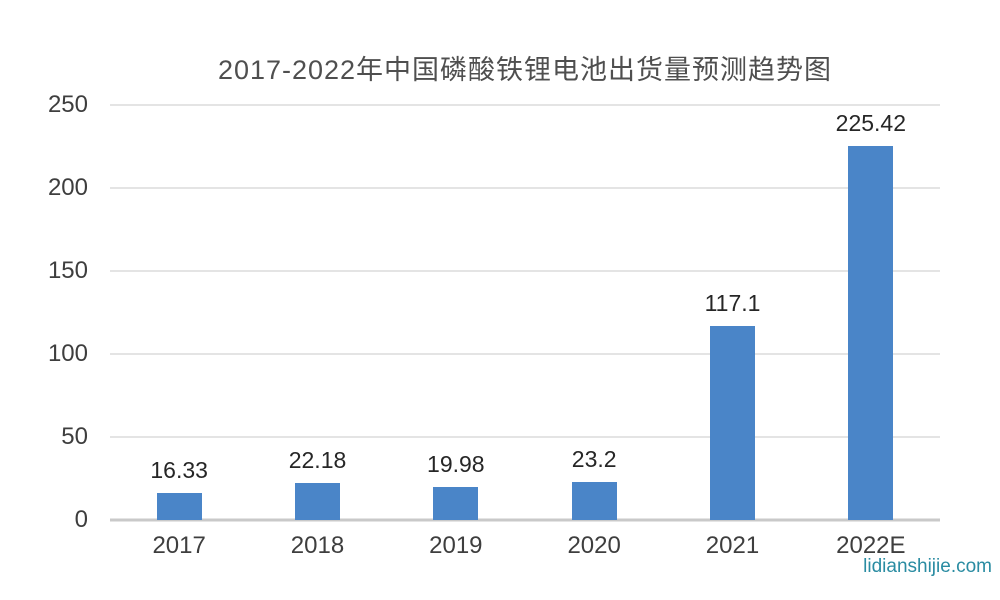 Image resolution: width=1000 pixels, height=600 pixels. What do you see at coordinates (67, 270) in the screenshot?
I see `y-tick-label: 150` at bounding box center [67, 270].